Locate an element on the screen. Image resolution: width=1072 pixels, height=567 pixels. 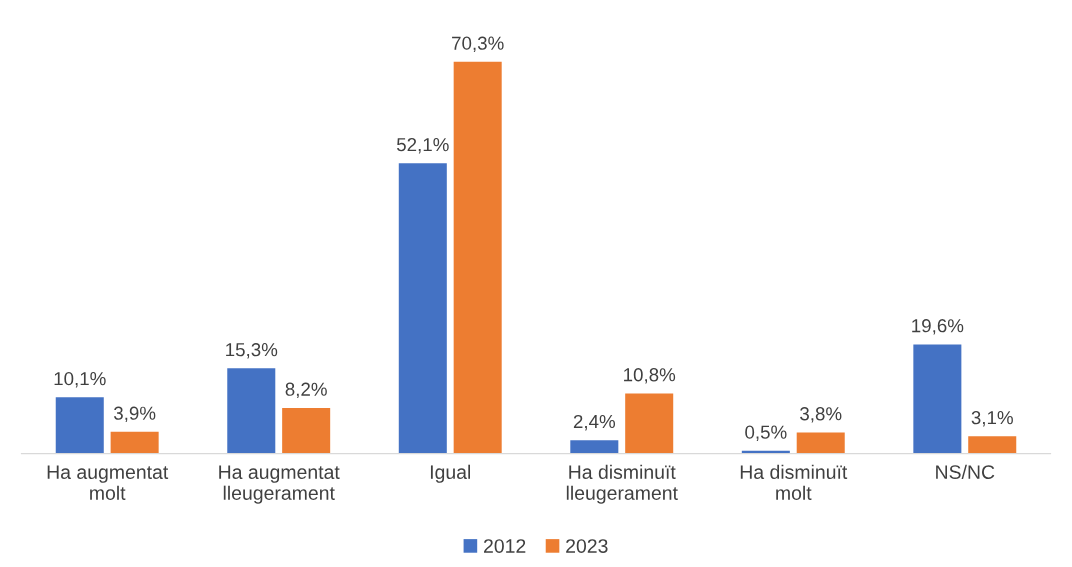
x-tick-label: Ha disminuït lleugerament is located at coordinates (622, 484).